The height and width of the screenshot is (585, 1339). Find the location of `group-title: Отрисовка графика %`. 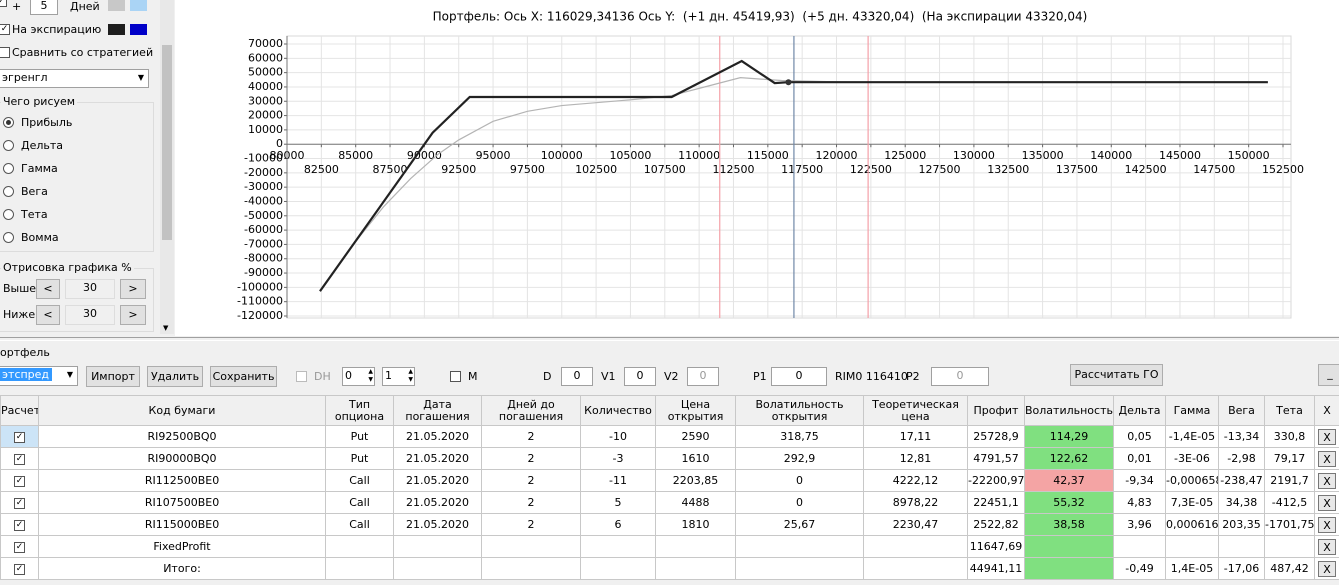

group-title: Отрисовка графика % is located at coordinates (67, 267).